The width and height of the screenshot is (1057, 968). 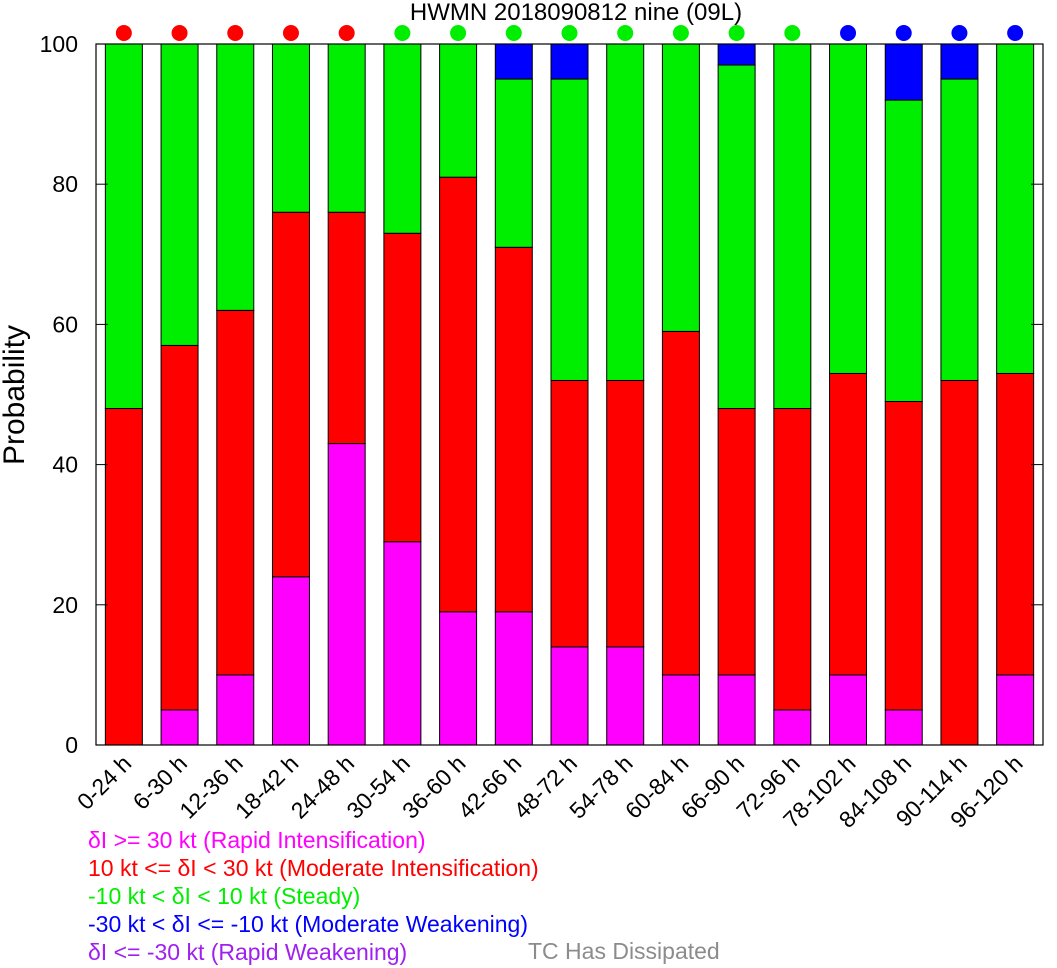 I want to click on bar-segment-2-18-42h, so click(x=290, y=394).